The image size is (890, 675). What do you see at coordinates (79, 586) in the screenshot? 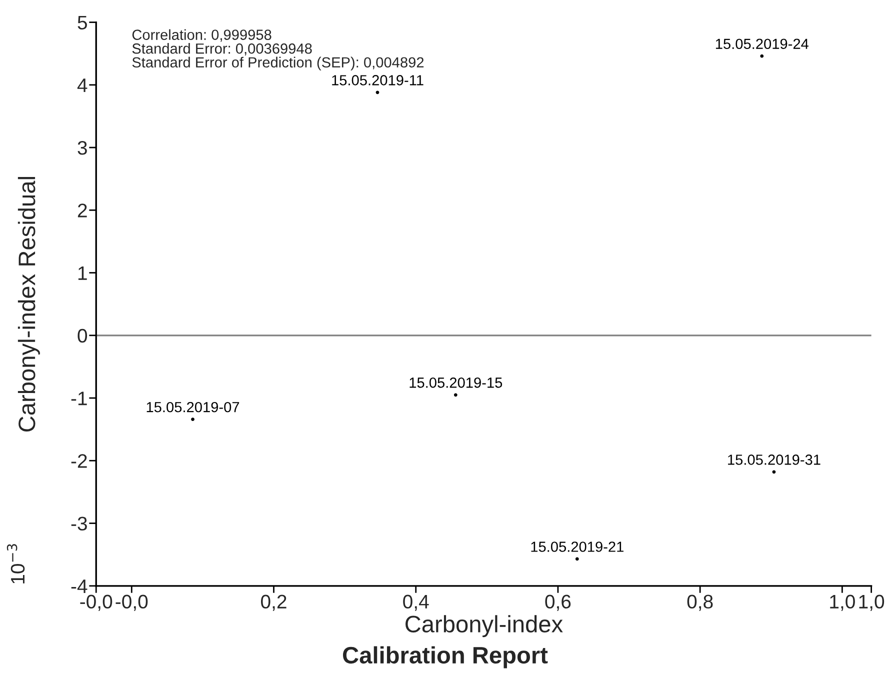
I see `y-tick-label: -4` at bounding box center [79, 586].